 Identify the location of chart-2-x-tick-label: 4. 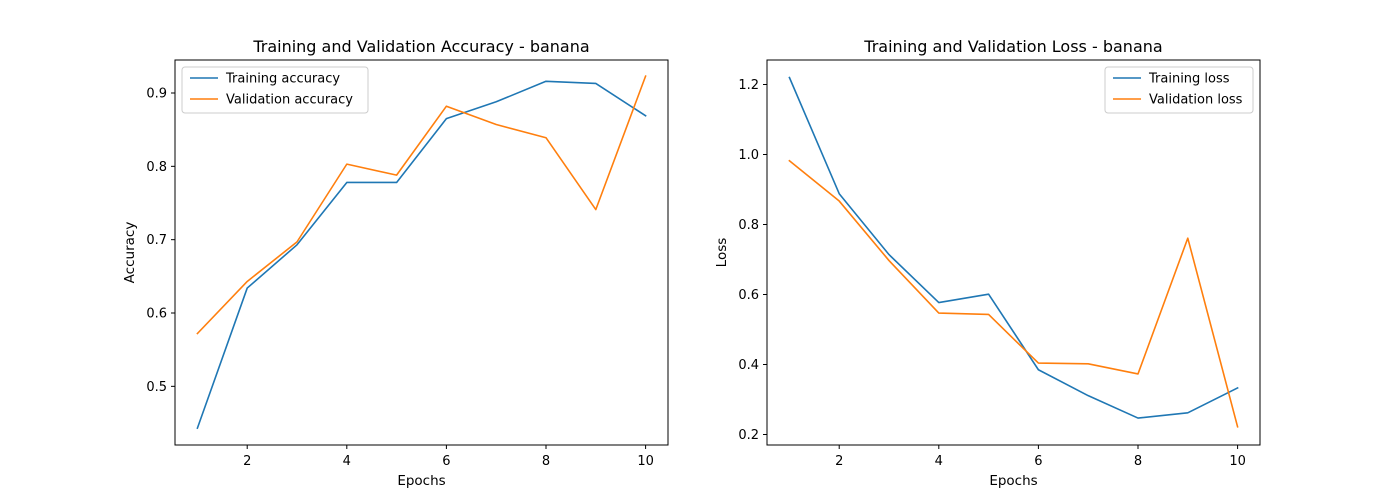
(939, 461).